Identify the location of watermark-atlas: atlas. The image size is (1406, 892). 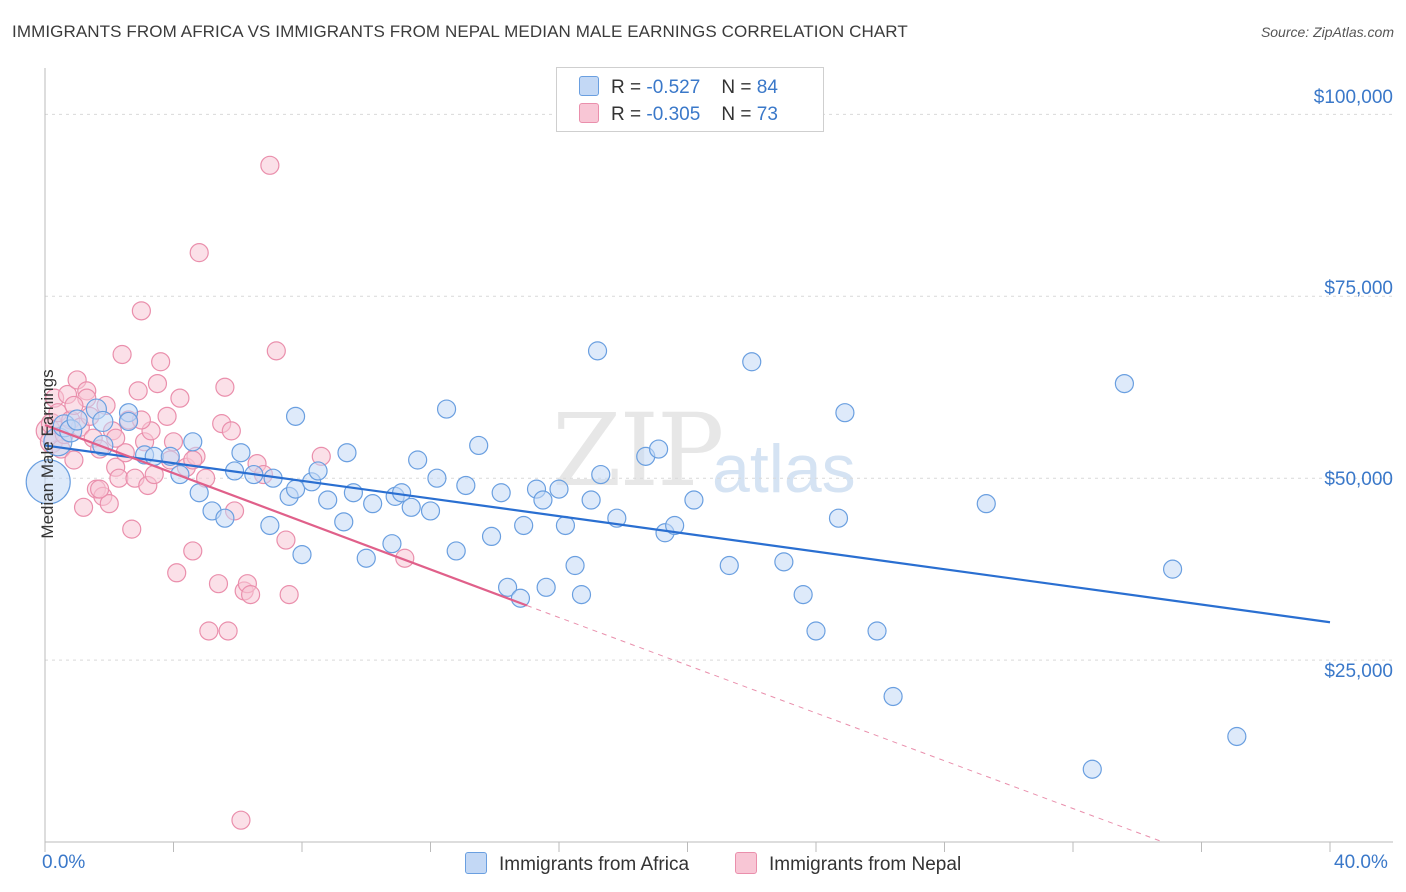
(784, 469).